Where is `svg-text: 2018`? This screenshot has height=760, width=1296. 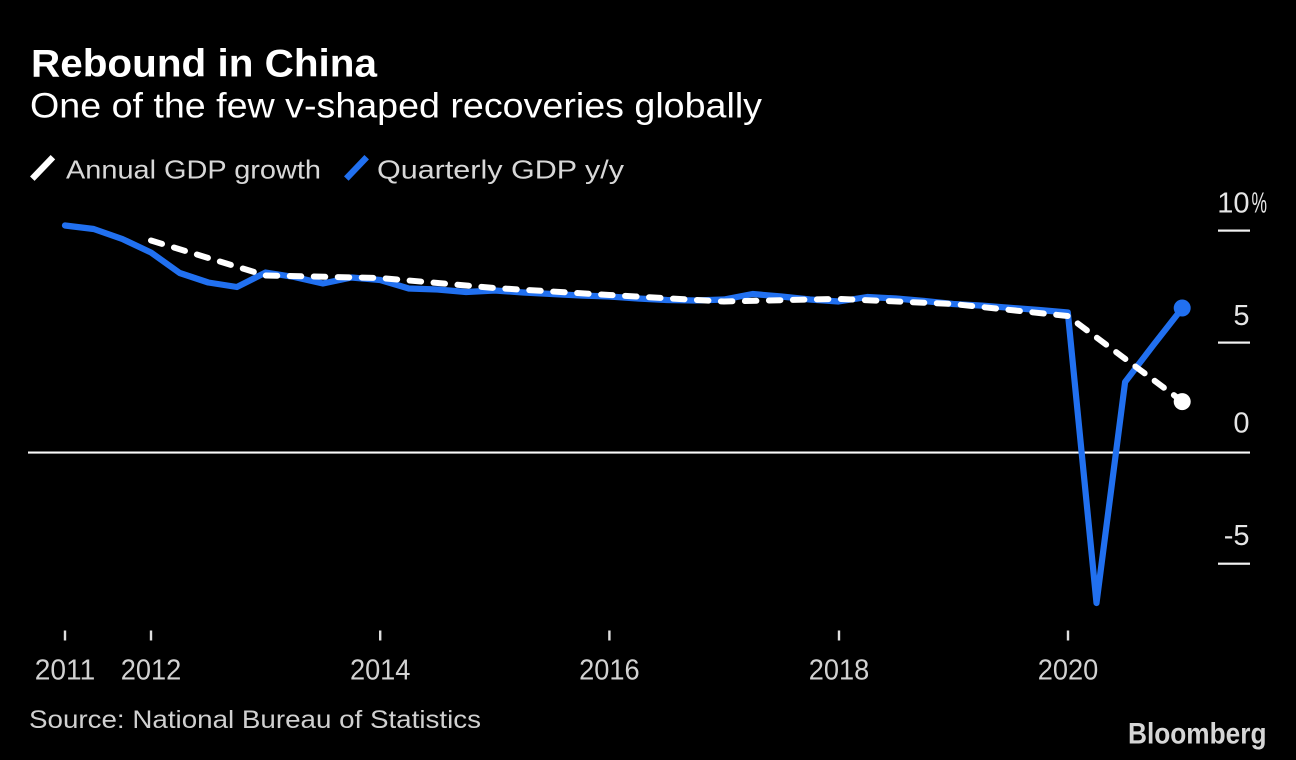 svg-text: 2018 is located at coordinates (839, 671).